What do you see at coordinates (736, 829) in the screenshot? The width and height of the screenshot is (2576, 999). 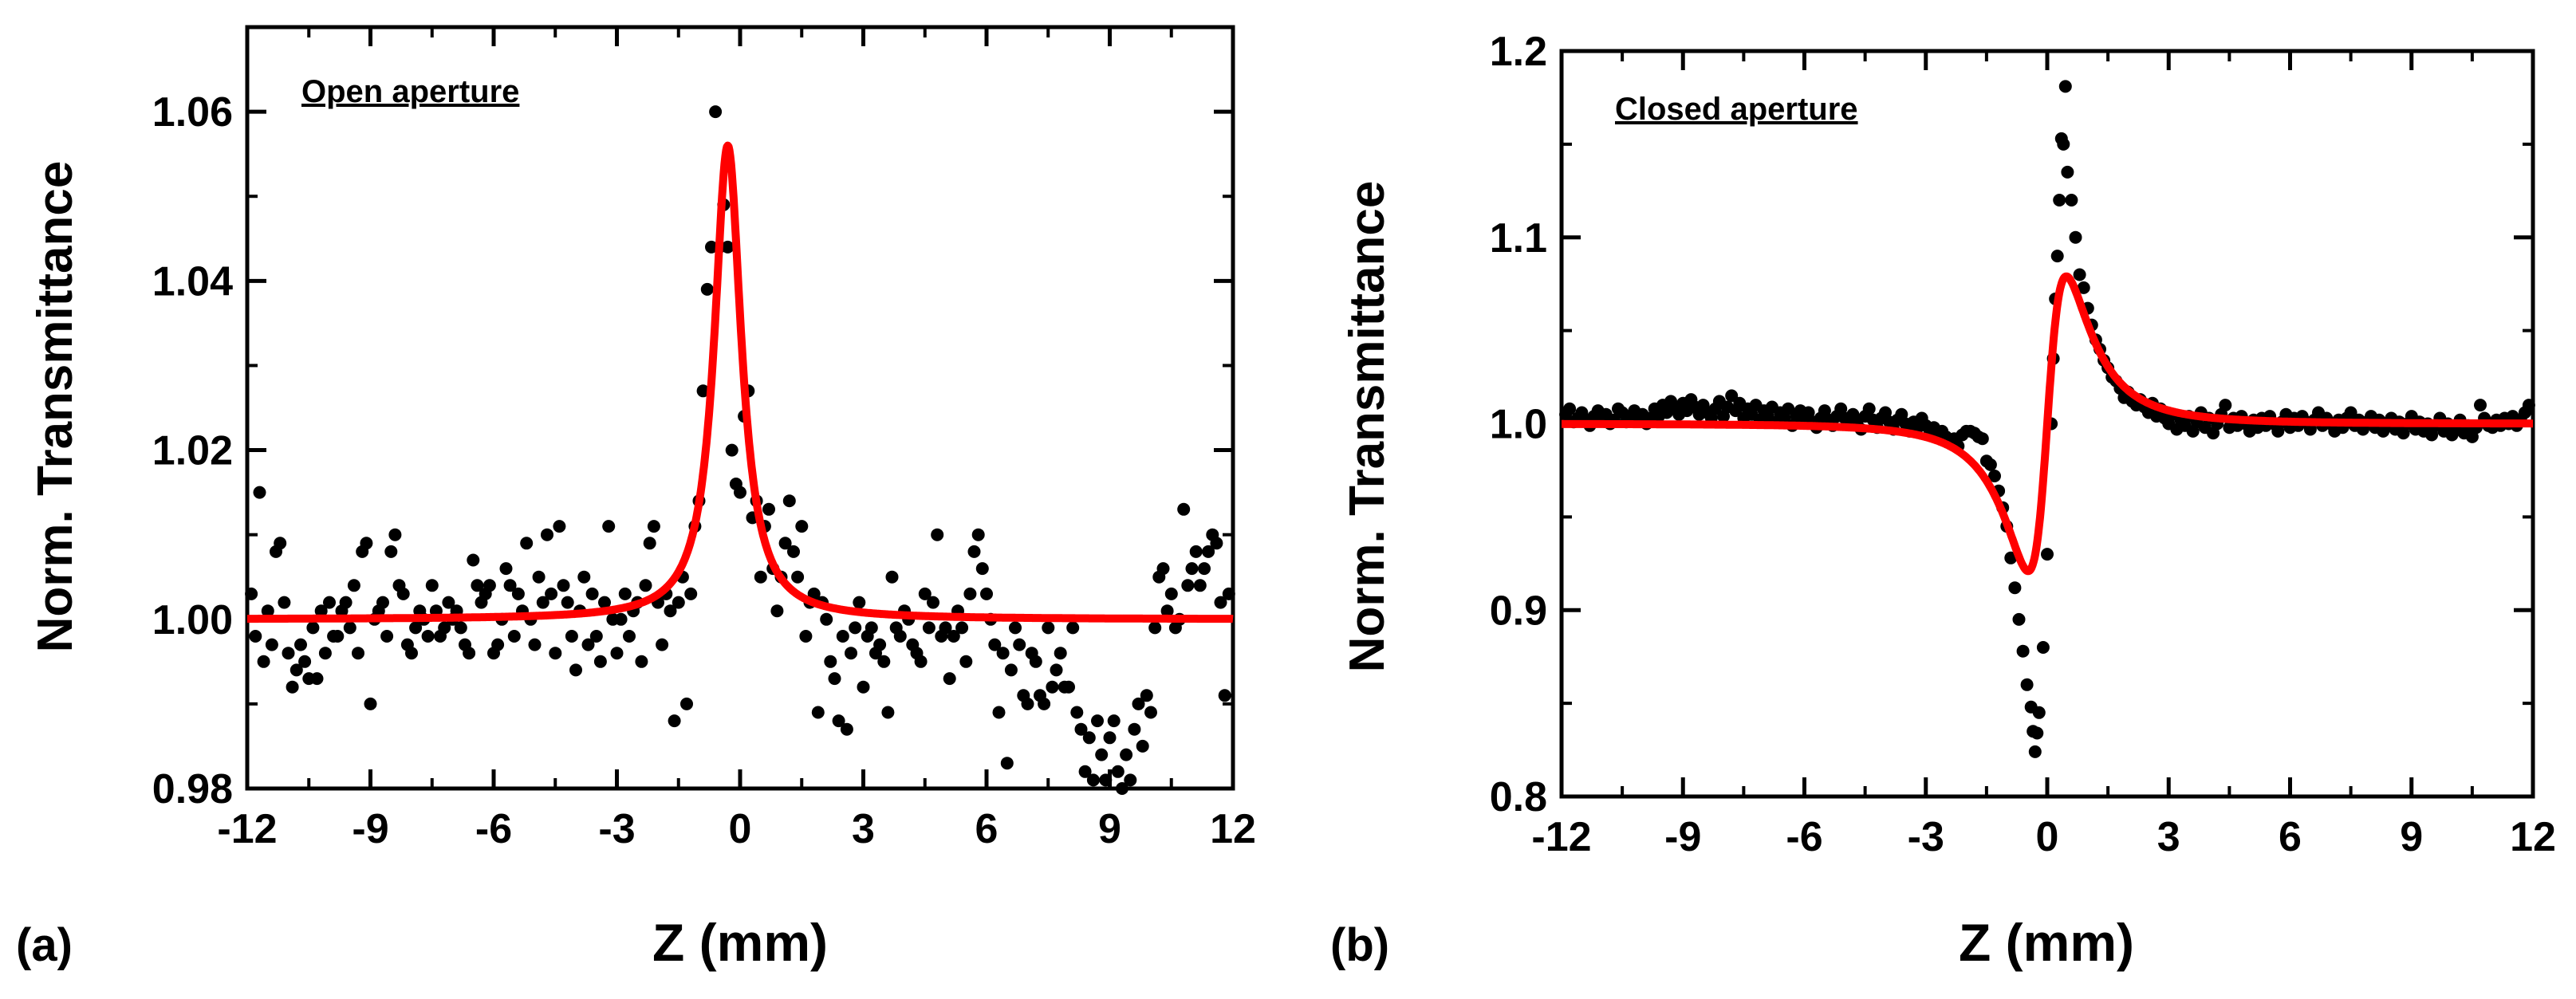 I see `x-tick-labels: -12 -9 -6 -3 0 3 6 9 12` at bounding box center [736, 829].